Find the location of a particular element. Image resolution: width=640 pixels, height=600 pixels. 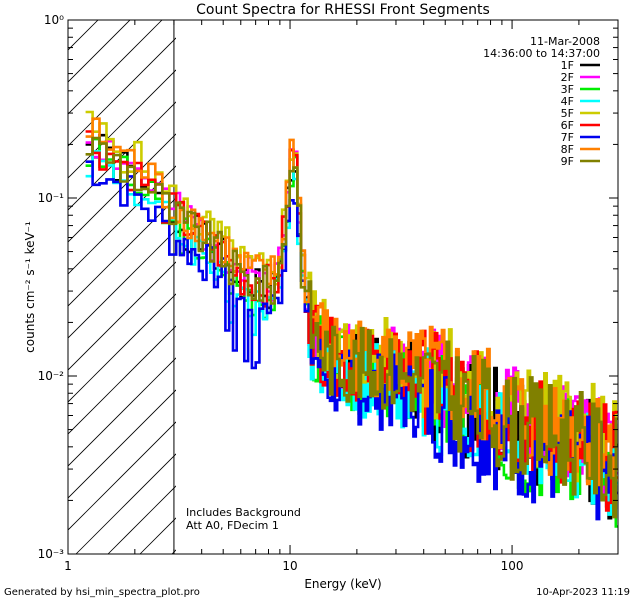

y-tick-label: 10⁻³ is located at coordinates (51, 554).